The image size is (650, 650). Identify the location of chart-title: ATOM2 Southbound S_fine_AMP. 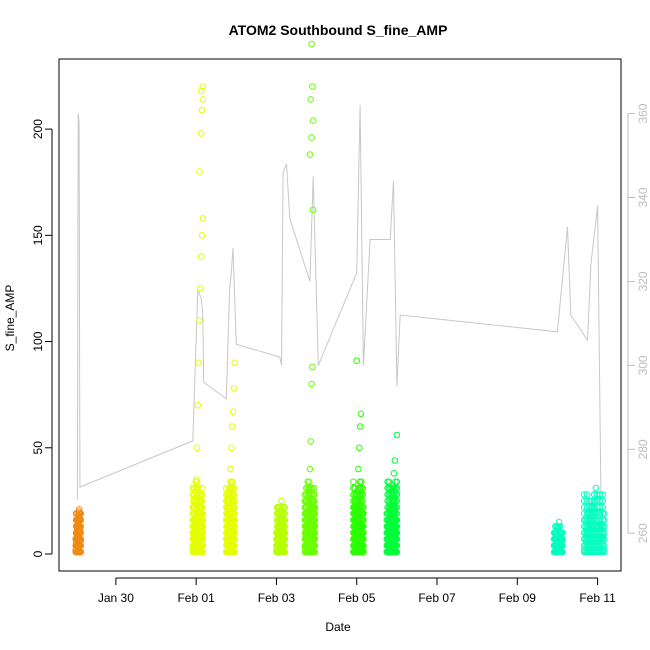
(338, 30).